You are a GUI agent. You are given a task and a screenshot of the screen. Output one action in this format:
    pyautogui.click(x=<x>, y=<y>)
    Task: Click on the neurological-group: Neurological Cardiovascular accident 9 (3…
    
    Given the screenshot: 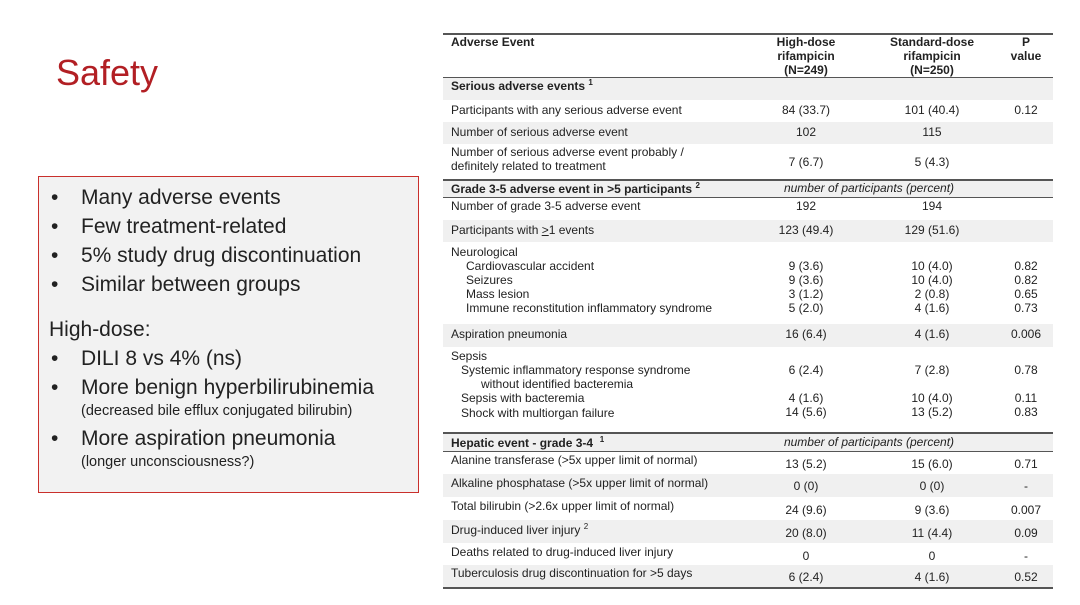 What is the action you would take?
    pyautogui.click(x=744, y=280)
    